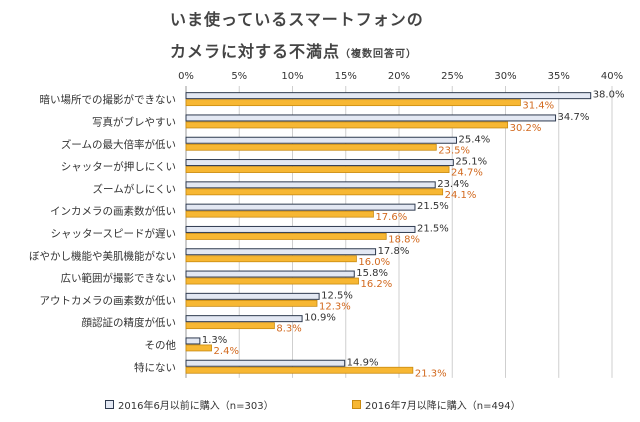 The height and width of the screenshot is (422, 640). Describe the element at coordinates (443, 406) in the screenshot. I see `legend-label-series-2: 2016年7月以降に購入（n=494）` at that location.